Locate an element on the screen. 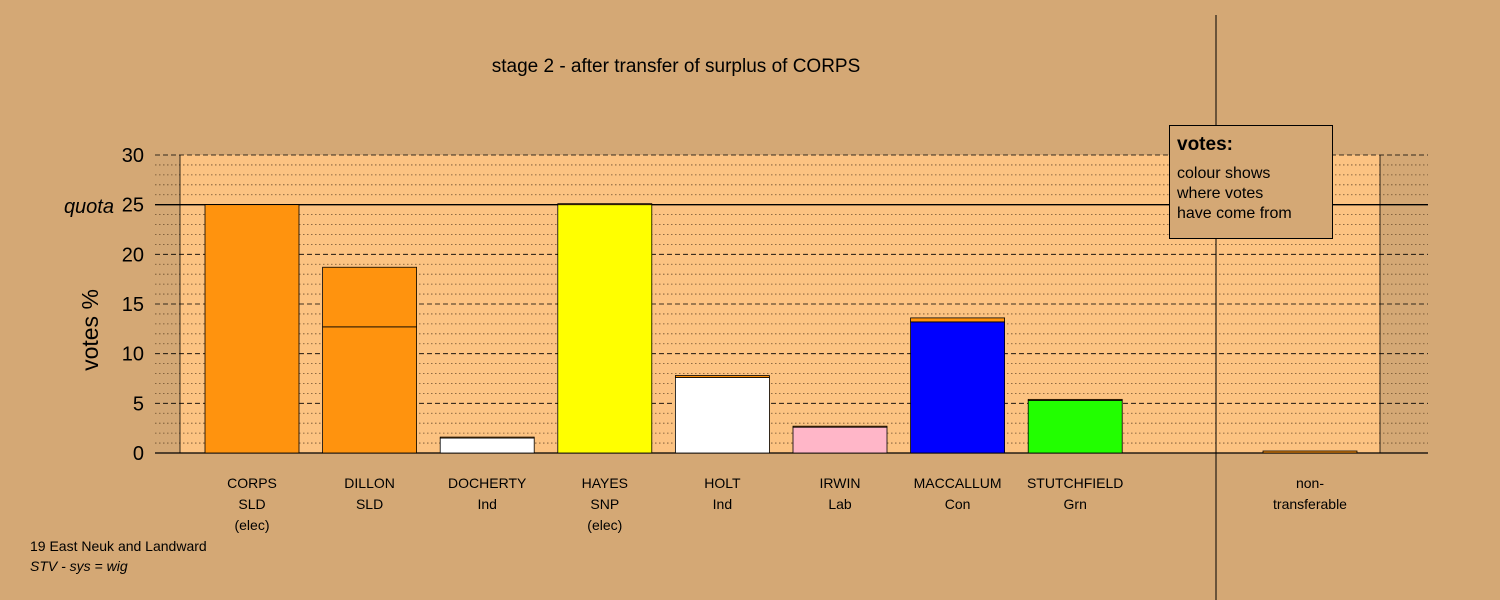  system-note: STV - sys = wig is located at coordinates (79, 566).